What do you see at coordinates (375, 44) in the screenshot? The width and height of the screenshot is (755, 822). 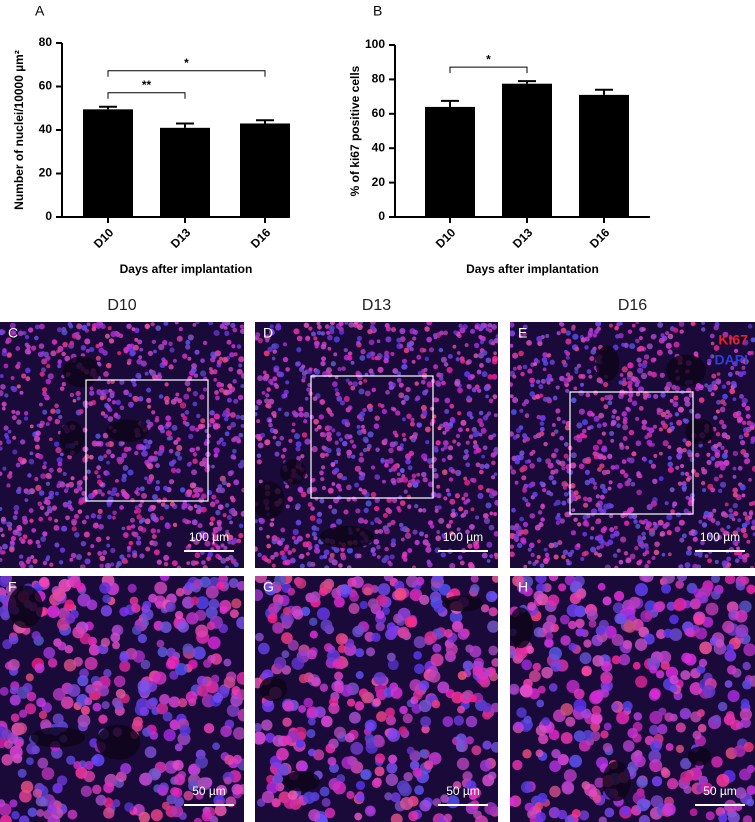 I see `y-tick-label: 100` at bounding box center [375, 44].